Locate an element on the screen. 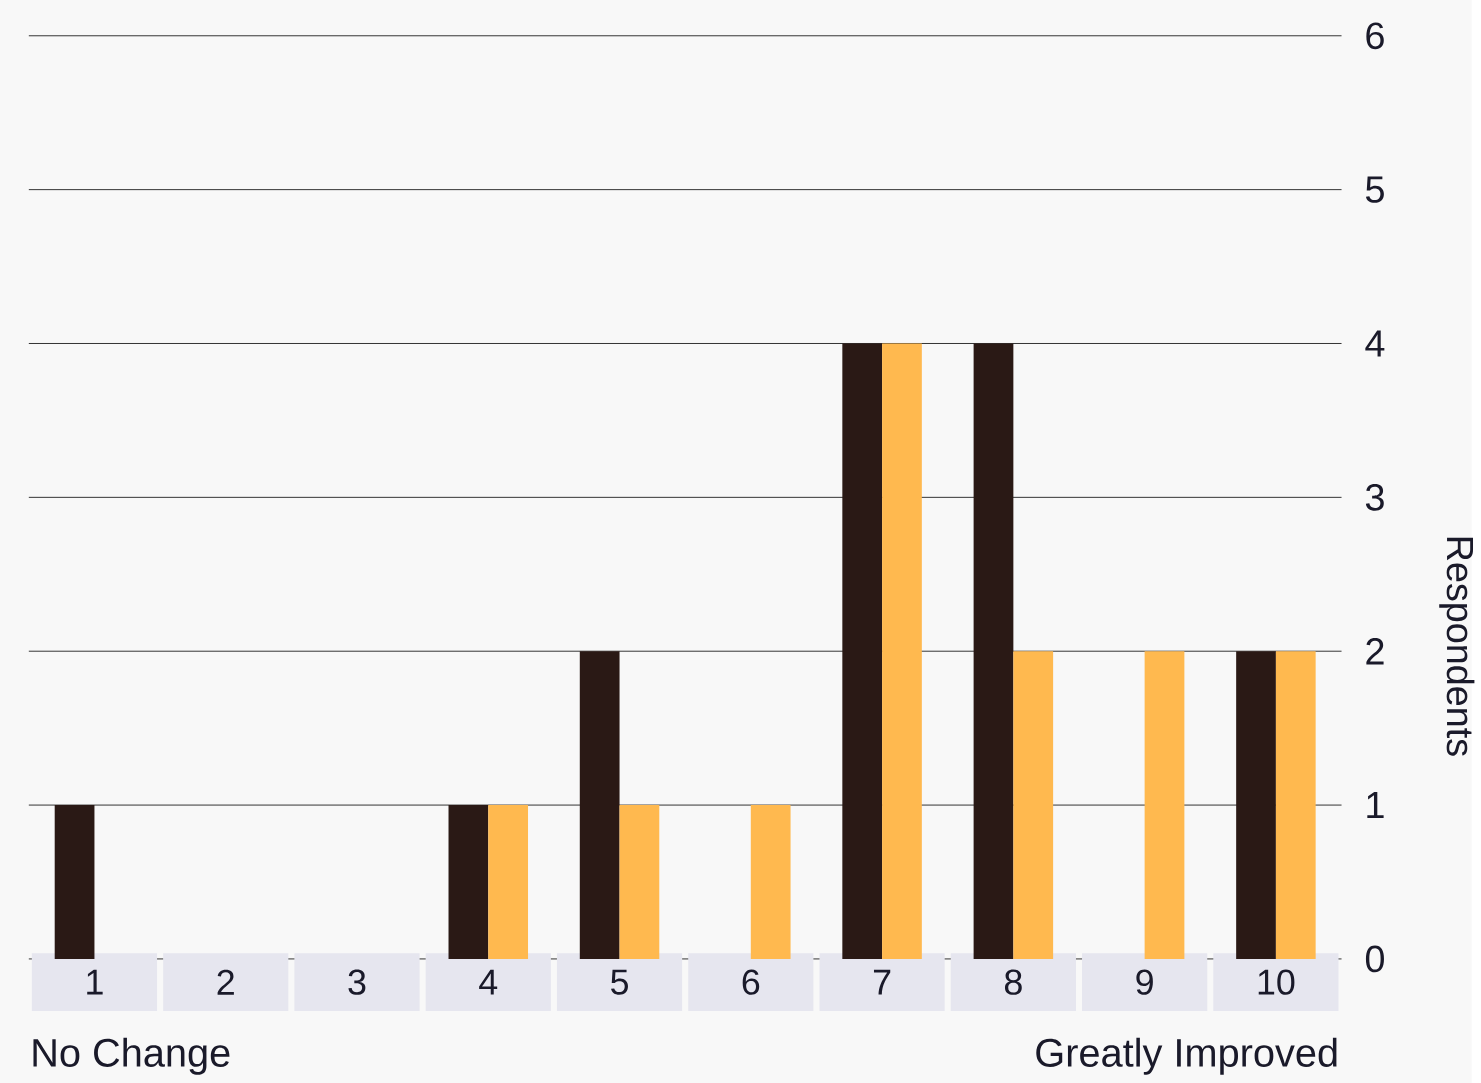  x-tick-label: 9 is located at coordinates (1144, 982).